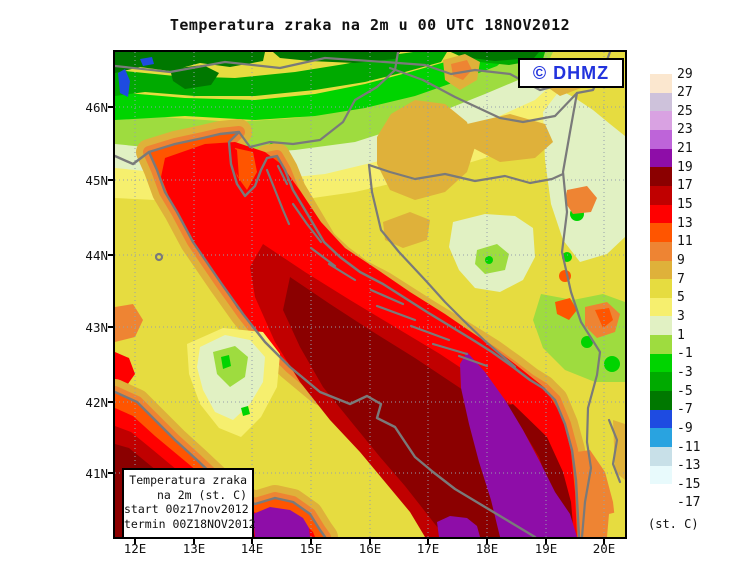 The height and width of the screenshot is (582, 740). I want to click on legend-tick-label: 9, so click(681, 261).